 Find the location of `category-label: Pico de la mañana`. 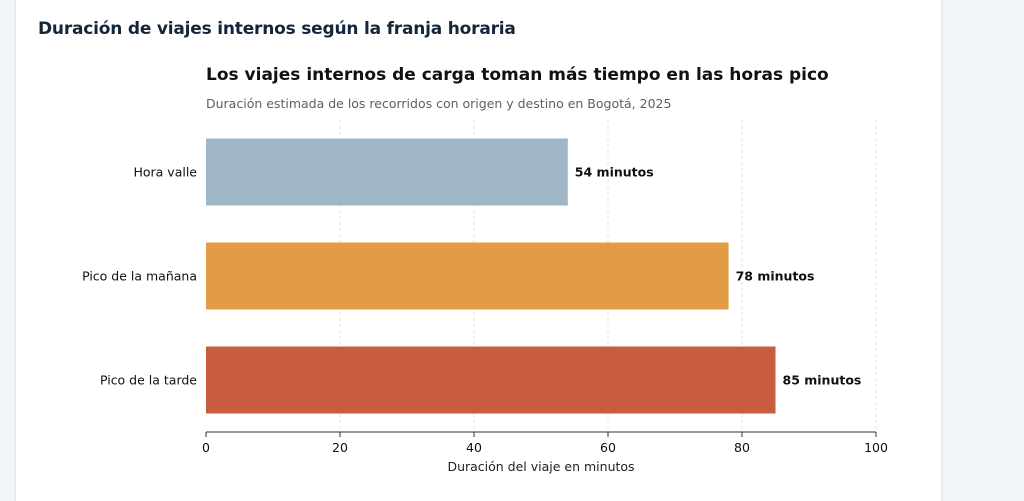

category-label: Pico de la mañana is located at coordinates (139, 276).